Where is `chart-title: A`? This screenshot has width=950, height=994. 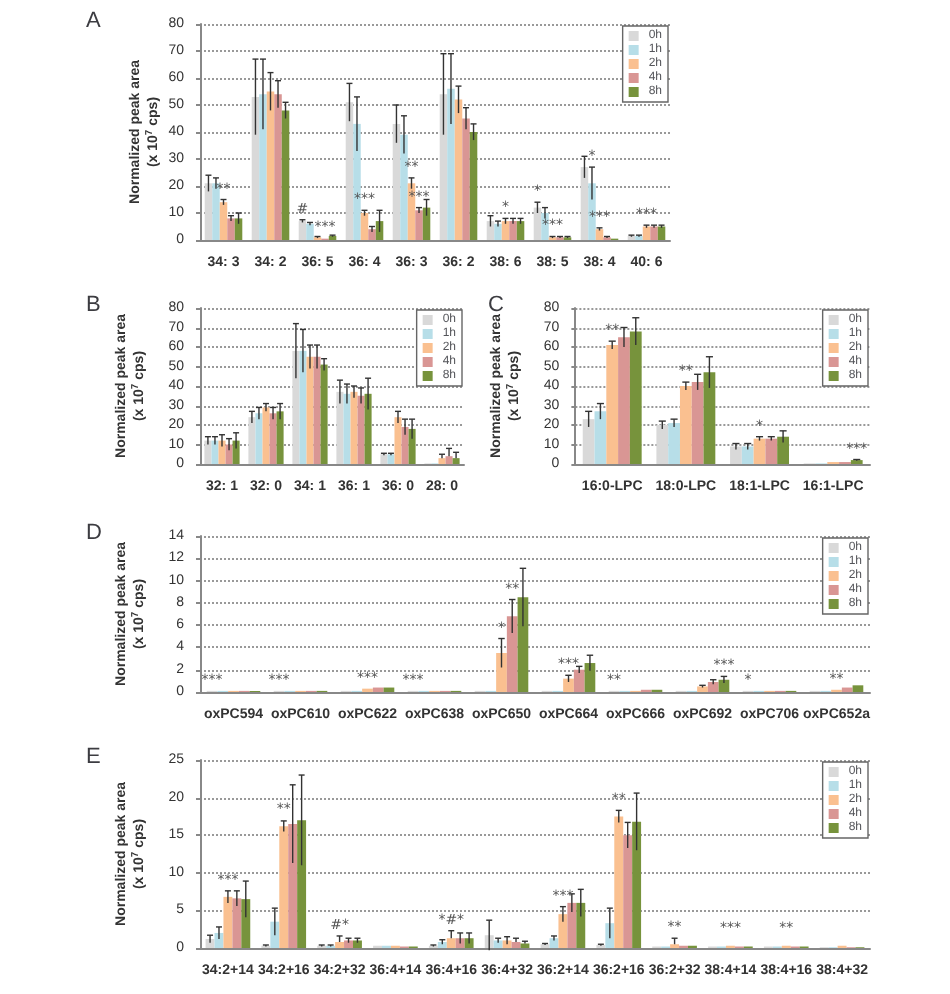
chart-title: A is located at coordinates (94, 21).